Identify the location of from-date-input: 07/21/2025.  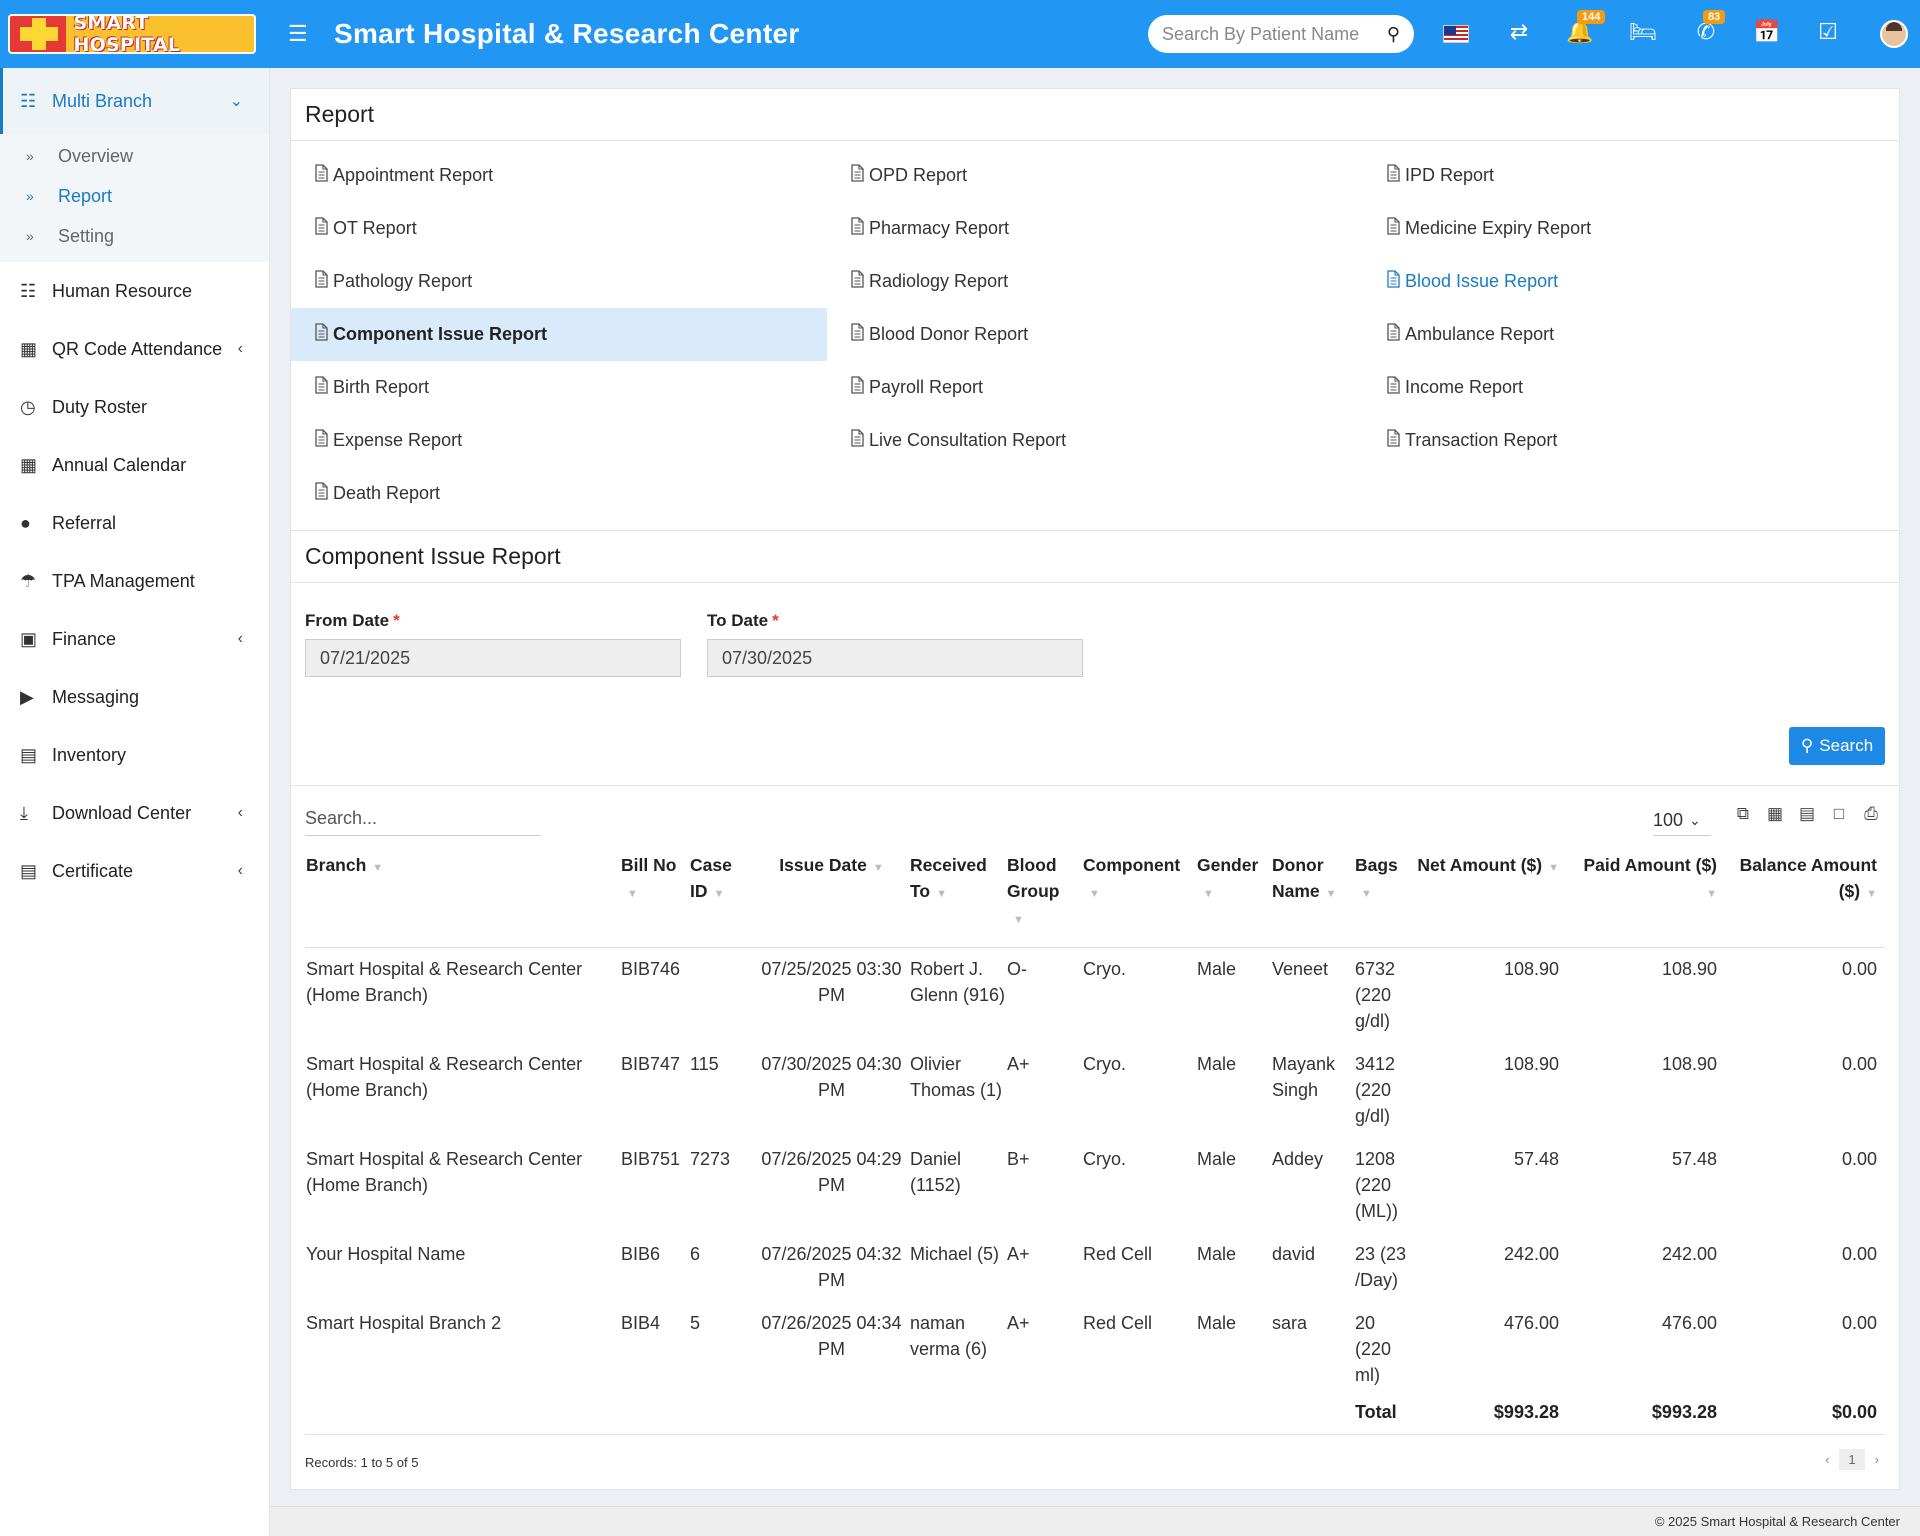
(493, 658).